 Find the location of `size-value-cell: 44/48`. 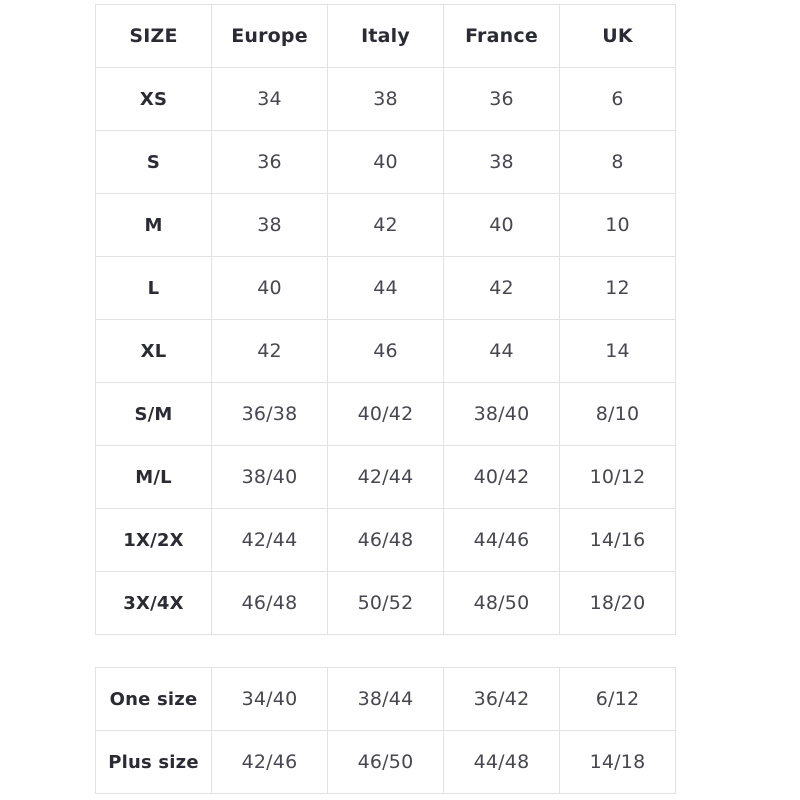

size-value-cell: 44/48 is located at coordinates (501, 762).